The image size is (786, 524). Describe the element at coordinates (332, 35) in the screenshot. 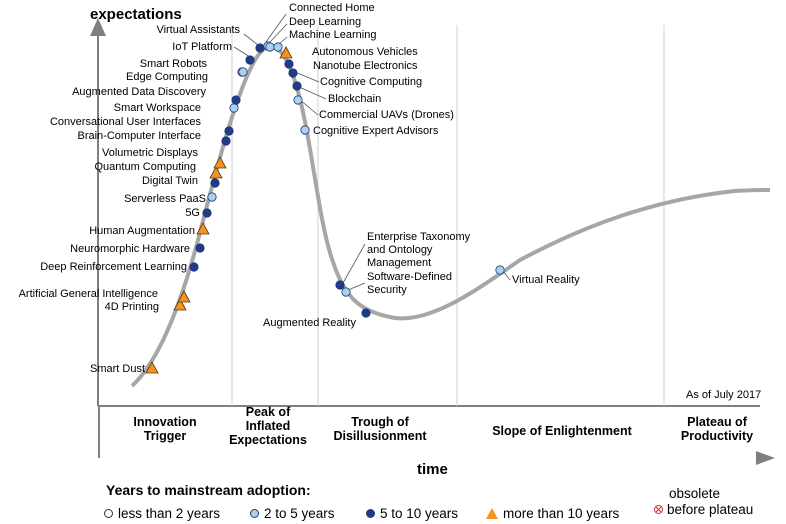

I see `label-machine-learning: Machine Learning` at that location.